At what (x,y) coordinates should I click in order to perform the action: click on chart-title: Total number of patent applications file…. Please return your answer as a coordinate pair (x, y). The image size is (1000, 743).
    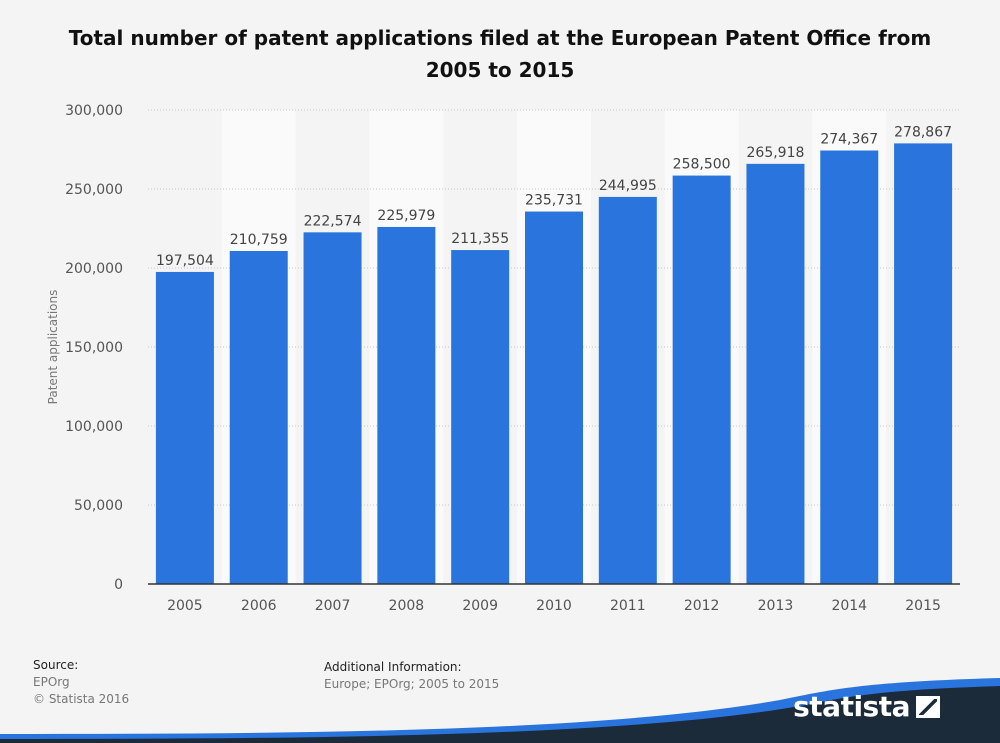
    Looking at the image, I should click on (500, 54).